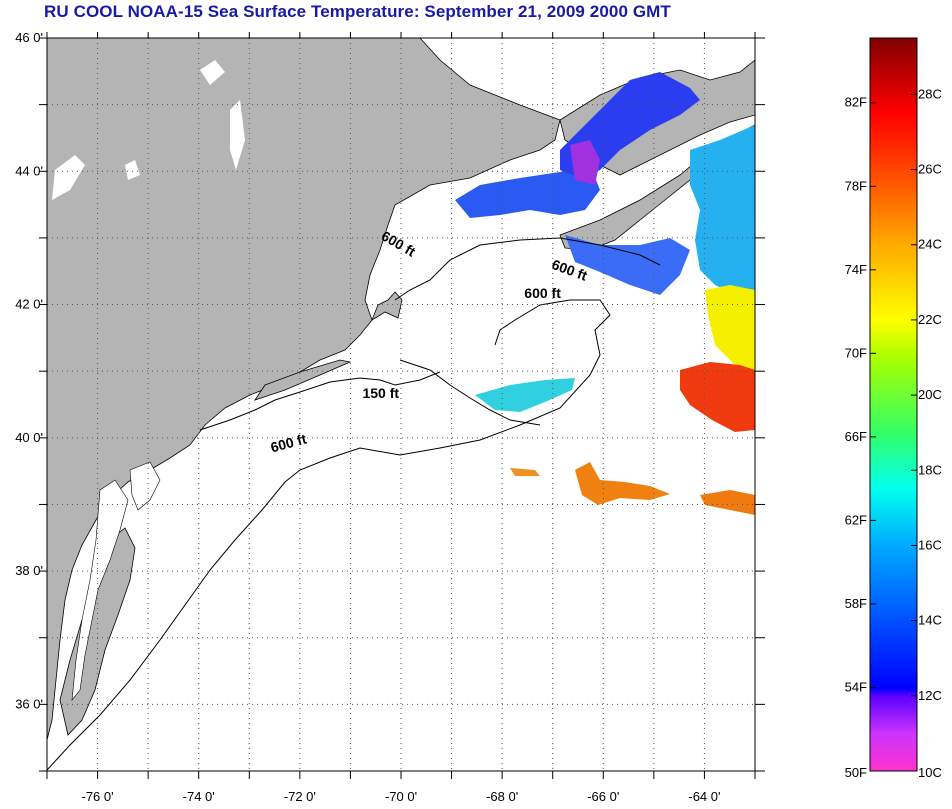  What do you see at coordinates (930, 169) in the screenshot?
I see `colorbar-celsius-label: 26C` at bounding box center [930, 169].